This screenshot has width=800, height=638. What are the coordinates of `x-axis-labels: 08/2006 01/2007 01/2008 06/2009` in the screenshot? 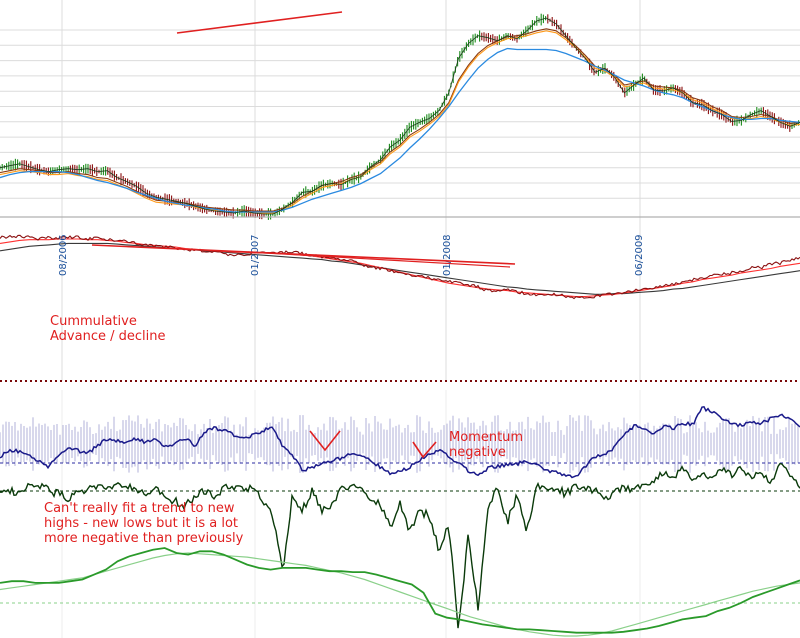 It's located at (351, 255).